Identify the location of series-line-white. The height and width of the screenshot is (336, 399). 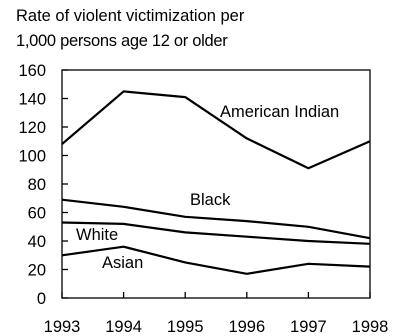
(216, 233).